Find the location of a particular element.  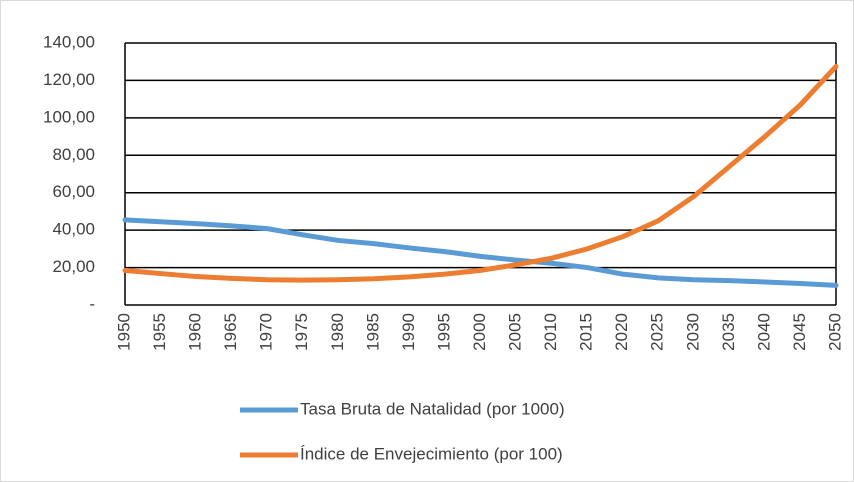

x-tick-label: 2050 is located at coordinates (834, 332).